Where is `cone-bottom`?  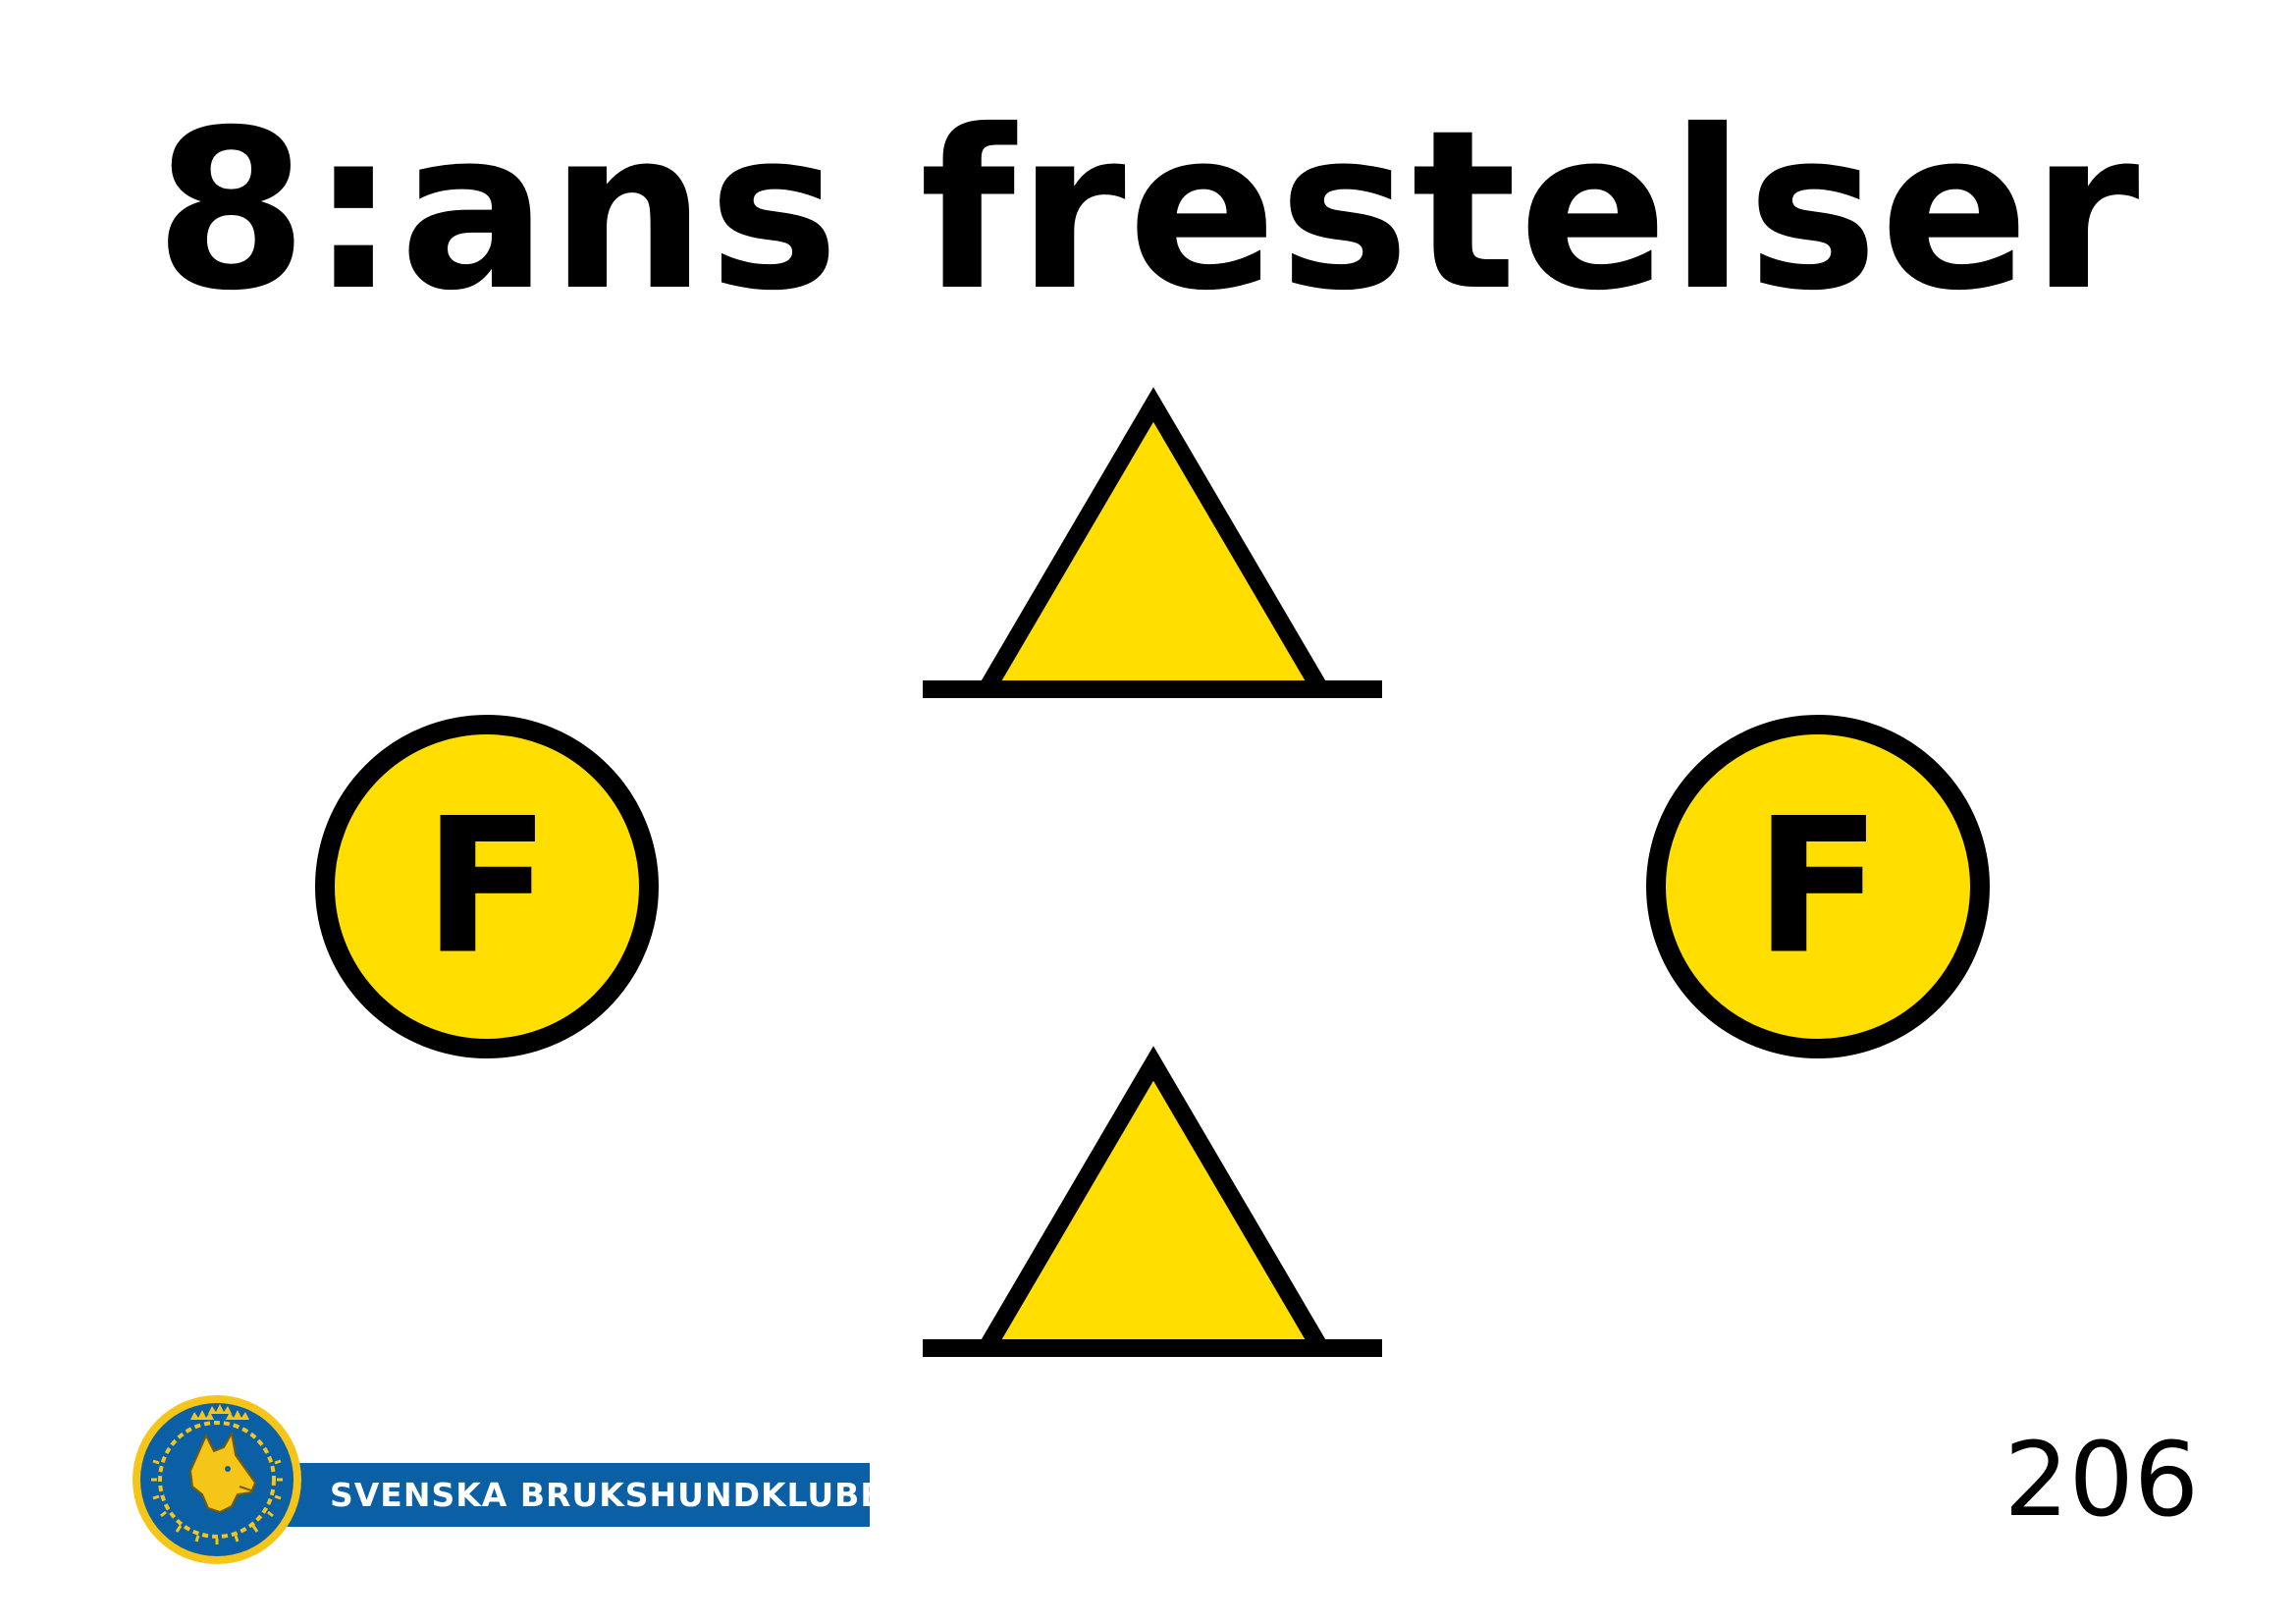
cone-bottom is located at coordinates (1152, 1201).